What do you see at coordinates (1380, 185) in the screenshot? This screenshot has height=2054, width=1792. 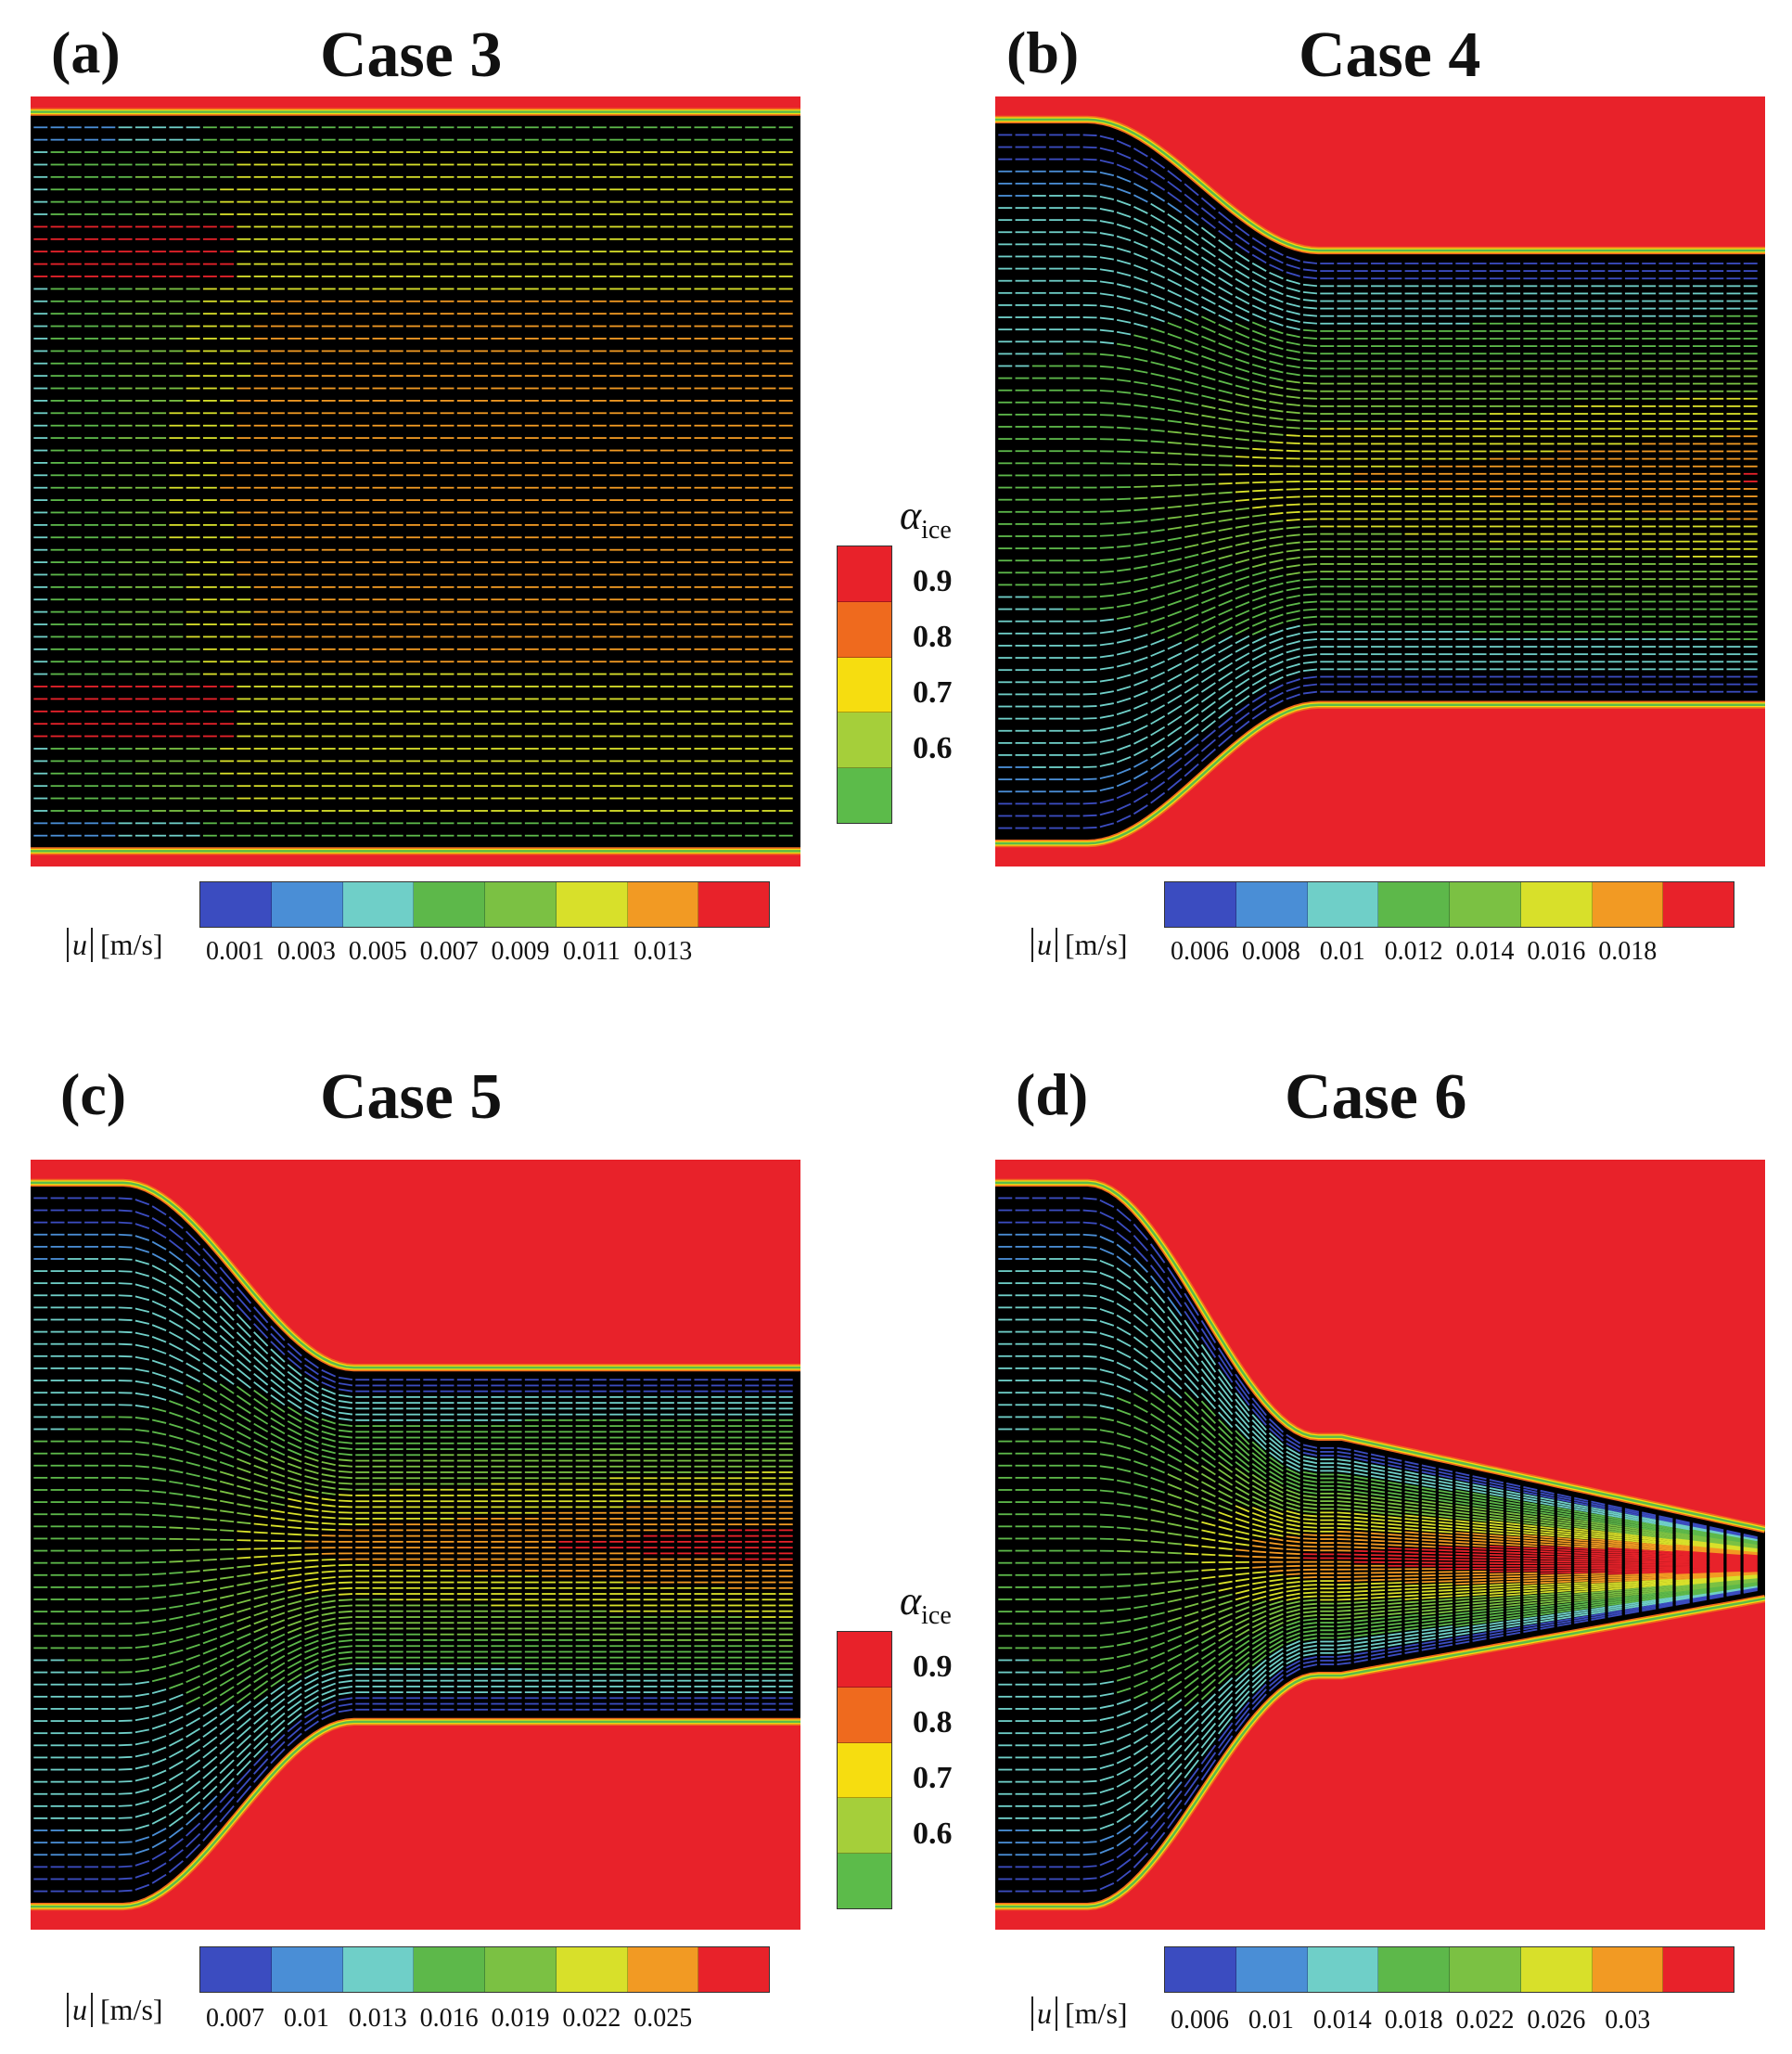 I see `ice-wall-top-interface` at bounding box center [1380, 185].